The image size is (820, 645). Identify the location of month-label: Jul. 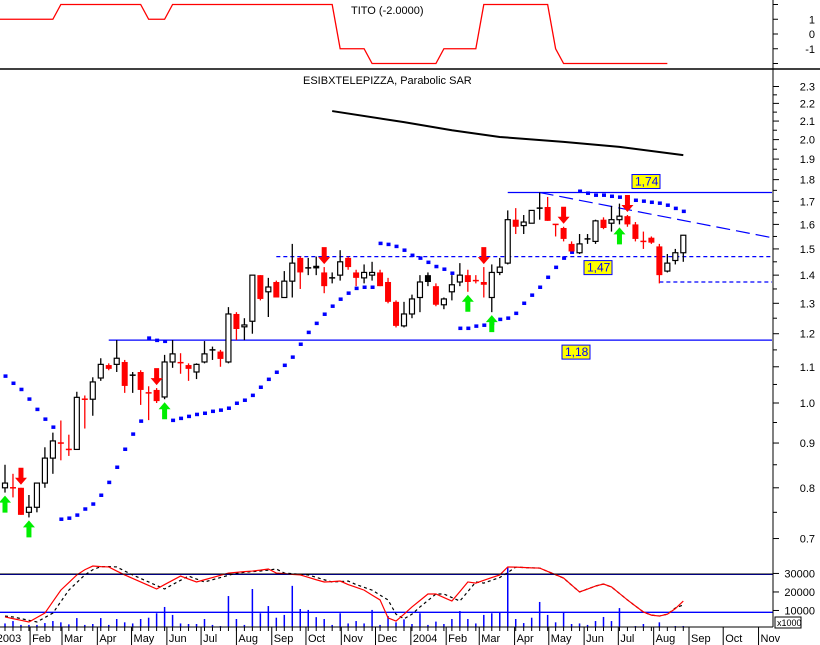
(627, 639).